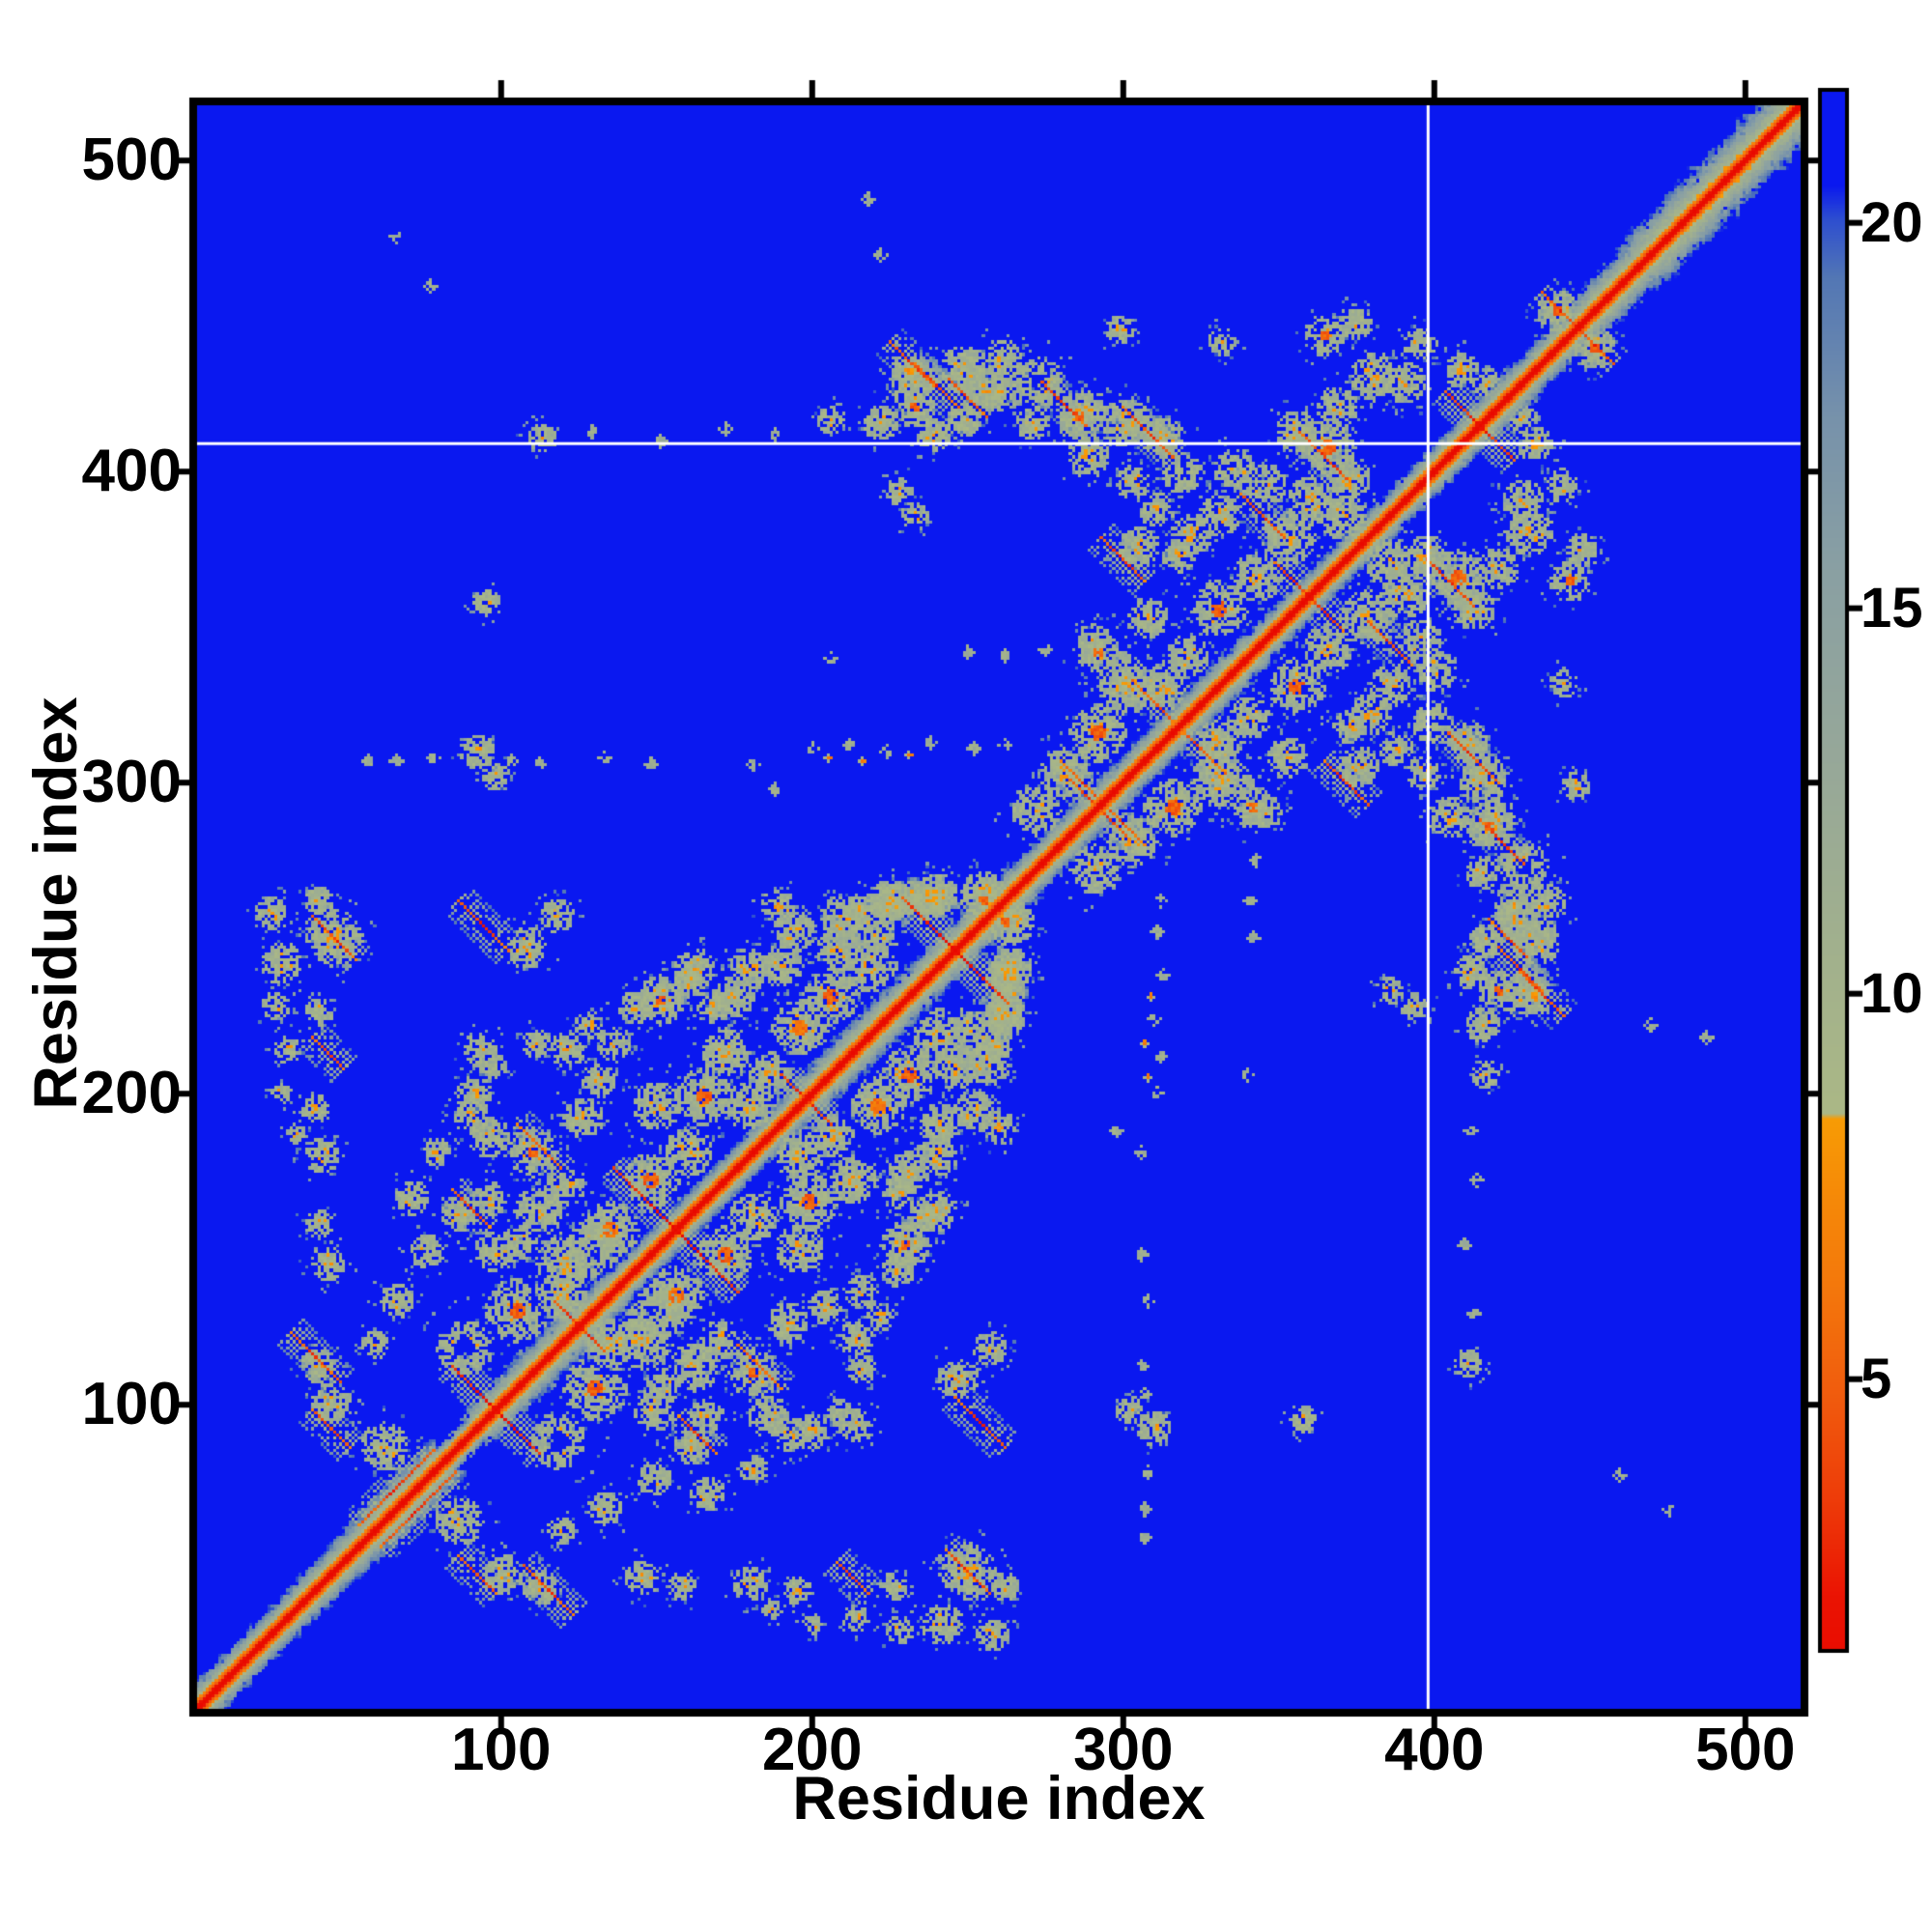  I want to click on colorbar-tick-label: 20, so click(1892, 222).